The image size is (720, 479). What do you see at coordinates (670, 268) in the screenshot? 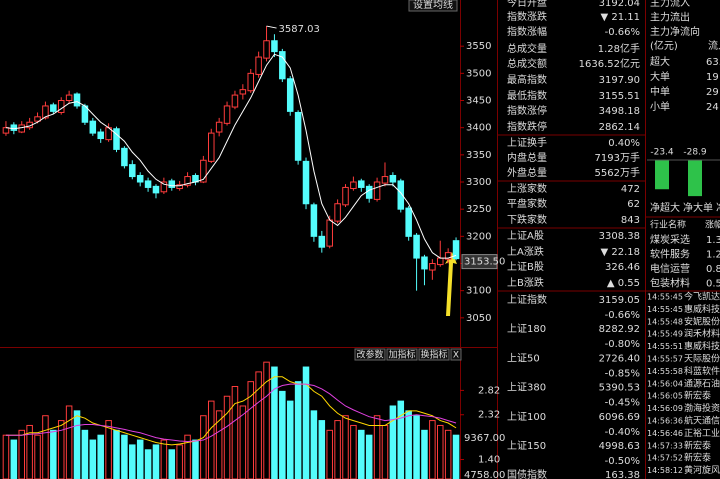
I see `industry-name: 电信运营` at bounding box center [670, 268].